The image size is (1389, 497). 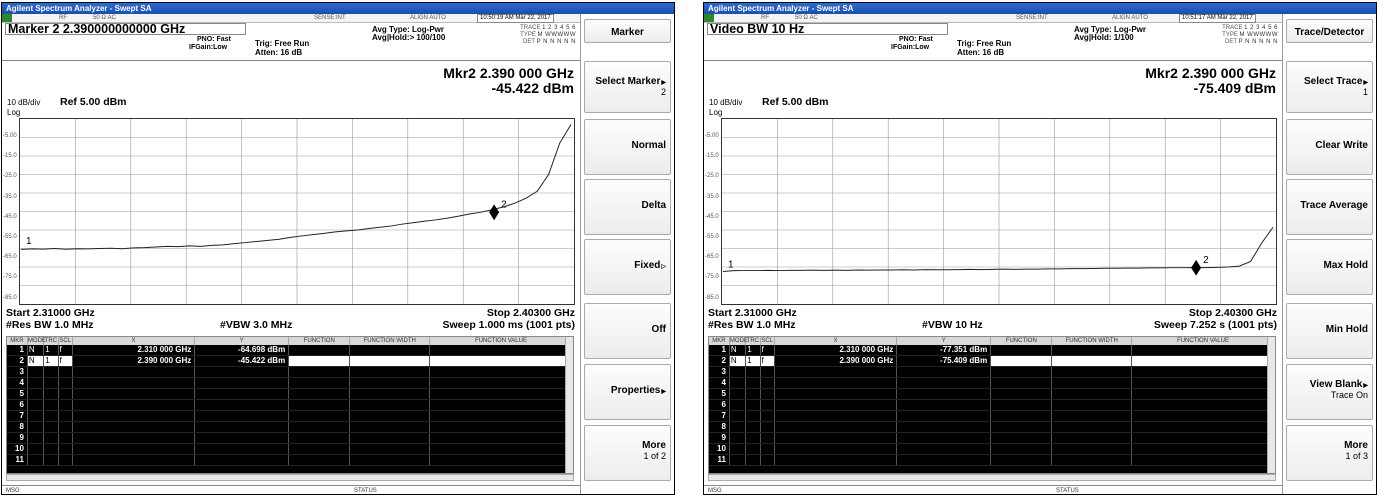 I want to click on type-values: M WWWWW, so click(x=556, y=35).